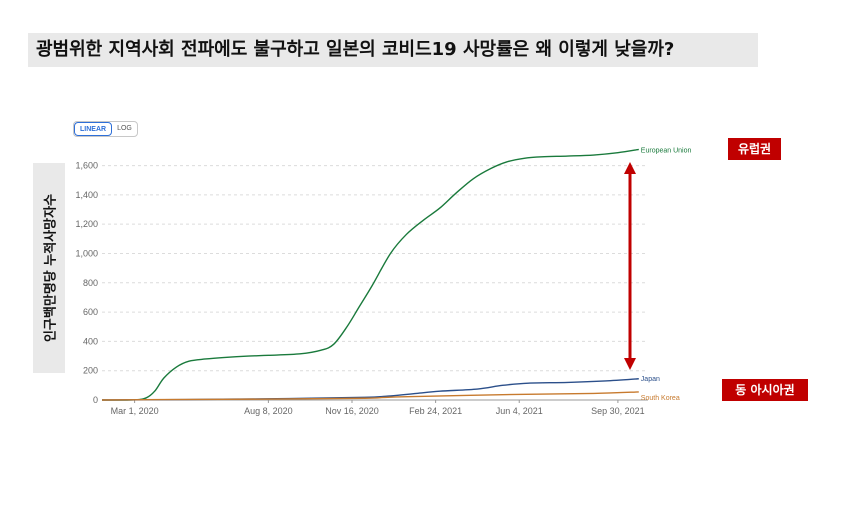 This screenshot has width=868, height=519. Describe the element at coordinates (124, 128) in the screenshot. I see `log-scale-button: LOG` at that location.